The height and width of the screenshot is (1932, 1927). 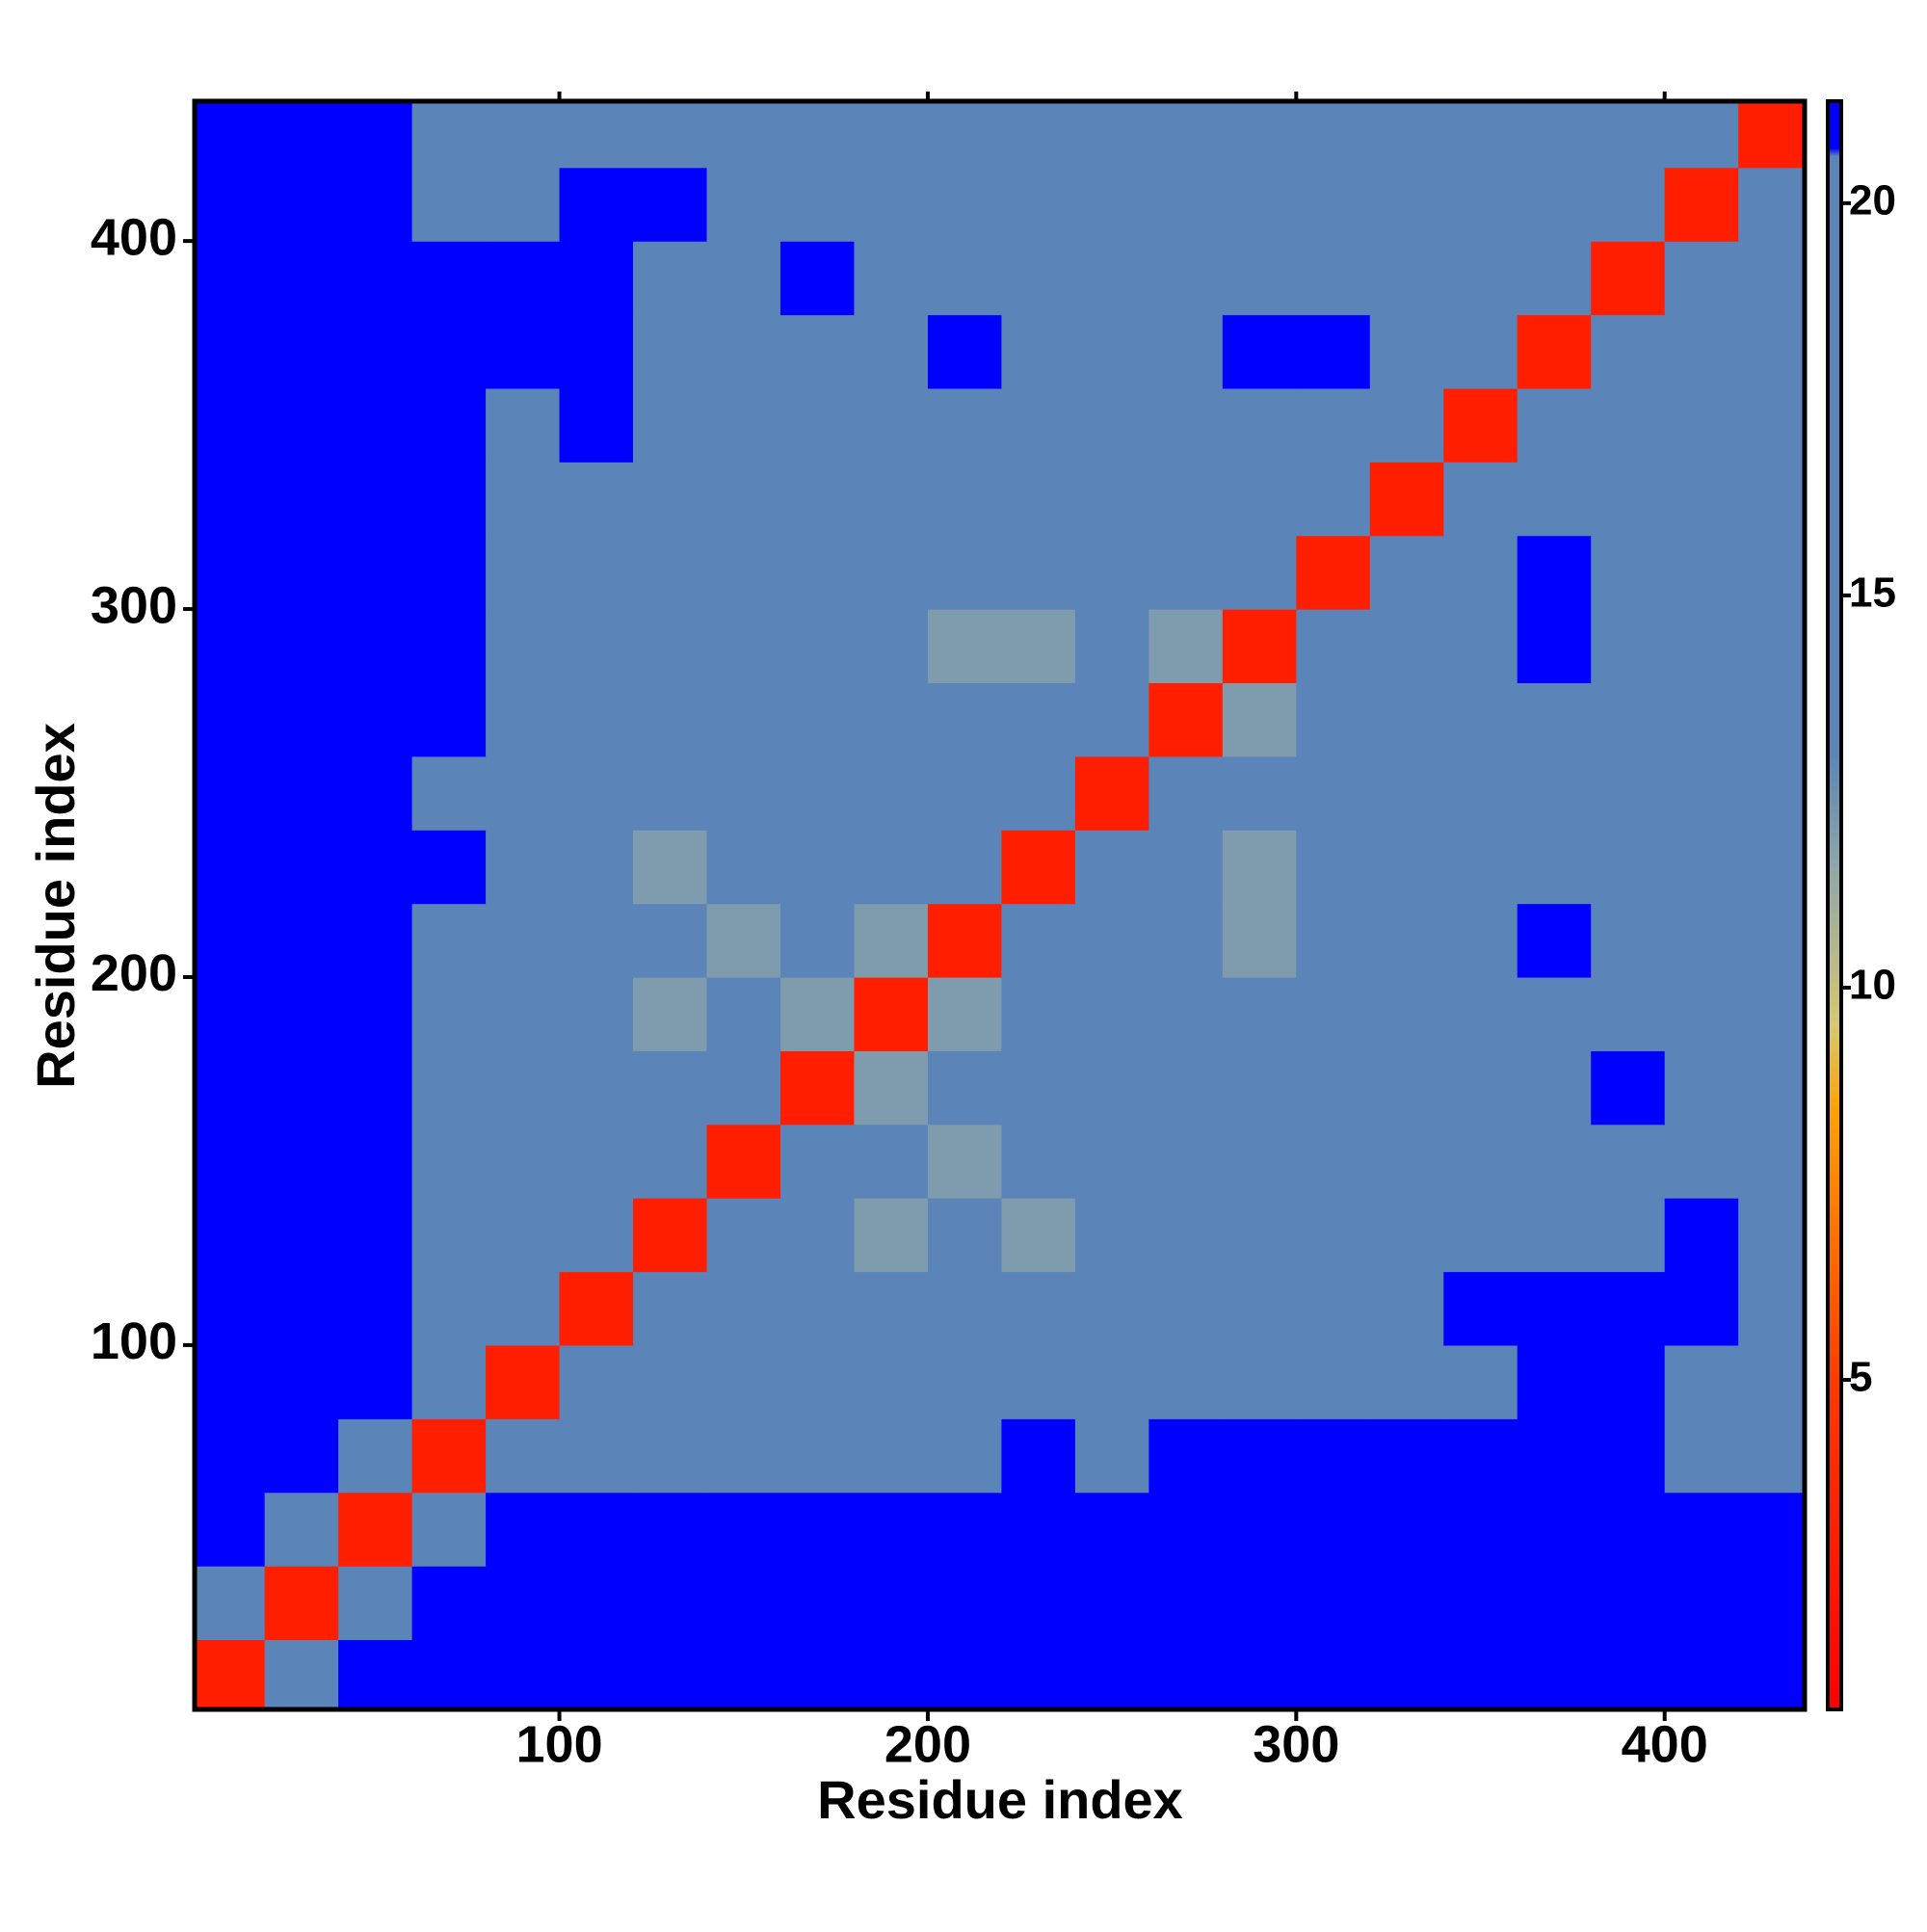 What do you see at coordinates (1873, 593) in the screenshot?
I see `colorbar-tick-label: 15` at bounding box center [1873, 593].